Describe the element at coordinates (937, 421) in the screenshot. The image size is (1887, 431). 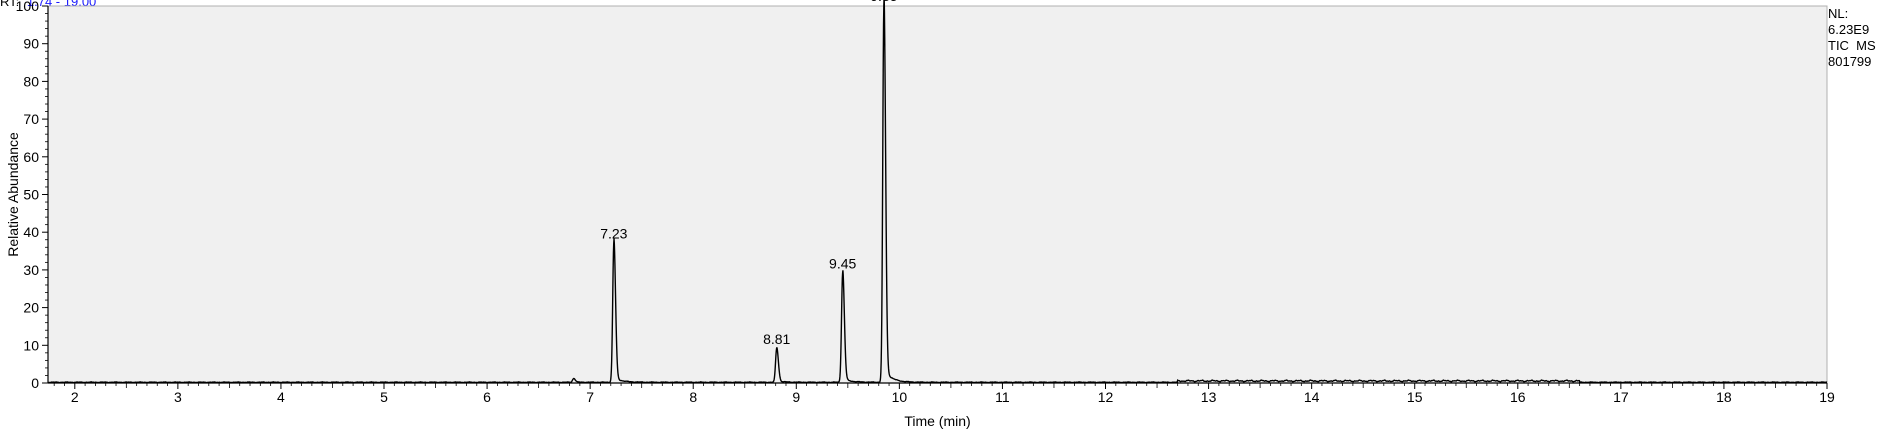
I see `x-axis-title: Time (min)` at that location.